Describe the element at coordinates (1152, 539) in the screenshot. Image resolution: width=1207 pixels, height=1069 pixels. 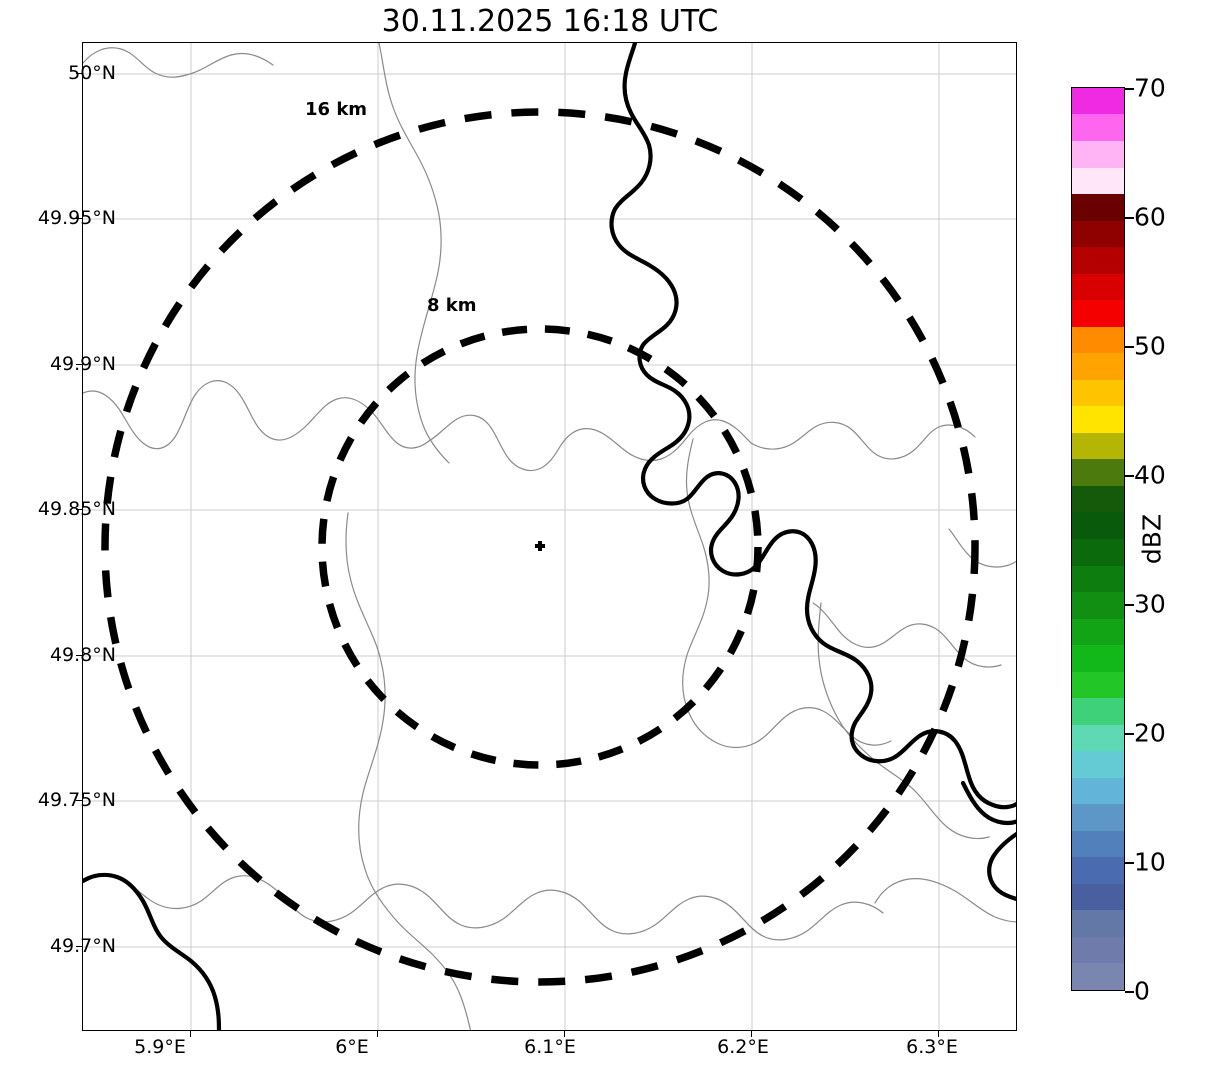
I see `colorbar-axis-label: dBZ` at that location.